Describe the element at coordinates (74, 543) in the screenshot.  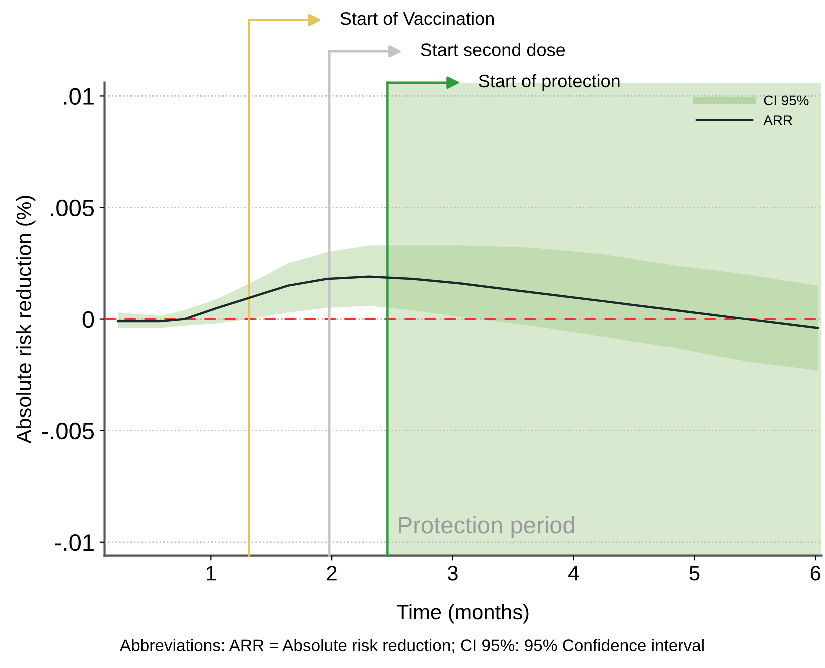
I see `y-tick-label: -.01` at that location.